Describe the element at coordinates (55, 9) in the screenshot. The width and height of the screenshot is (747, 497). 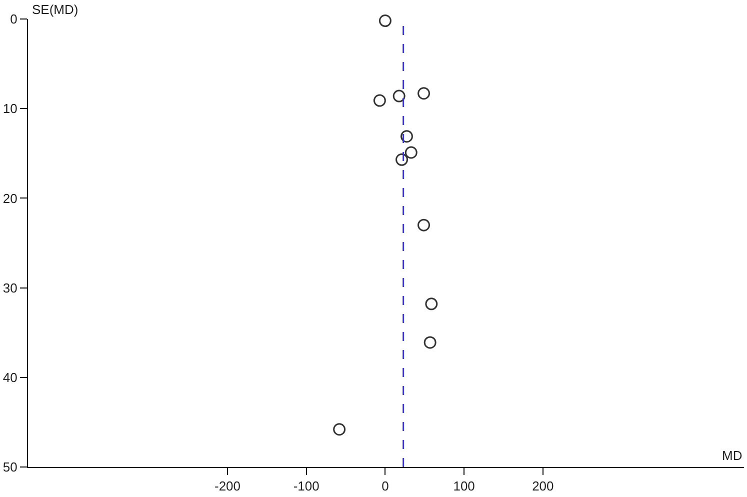
I see `y-axis-title: SE(MD)` at that location.